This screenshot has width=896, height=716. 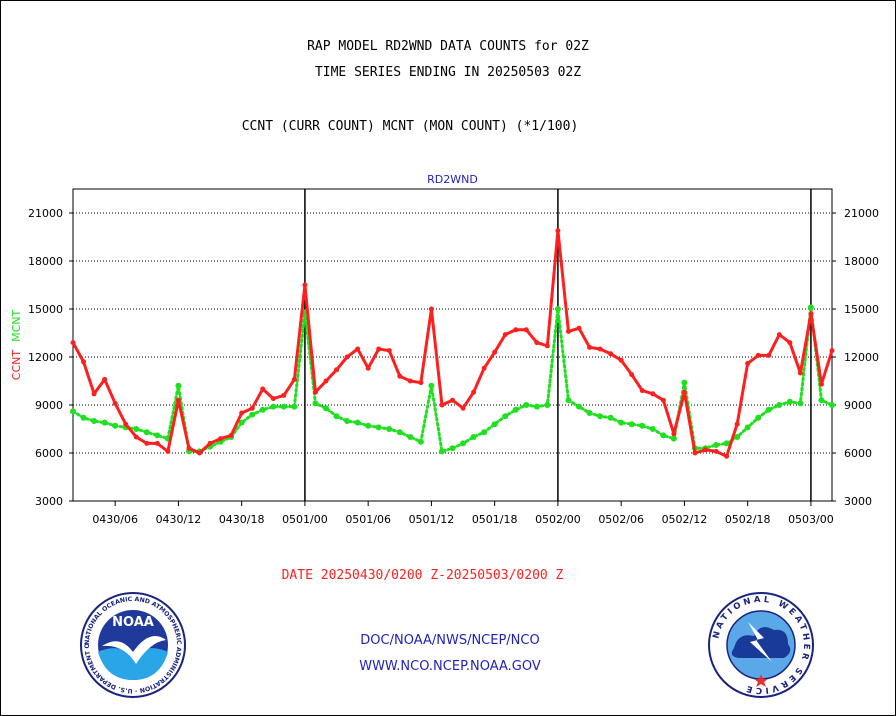 I want to click on y-tick-label-right: 3000, so click(x=858, y=501).